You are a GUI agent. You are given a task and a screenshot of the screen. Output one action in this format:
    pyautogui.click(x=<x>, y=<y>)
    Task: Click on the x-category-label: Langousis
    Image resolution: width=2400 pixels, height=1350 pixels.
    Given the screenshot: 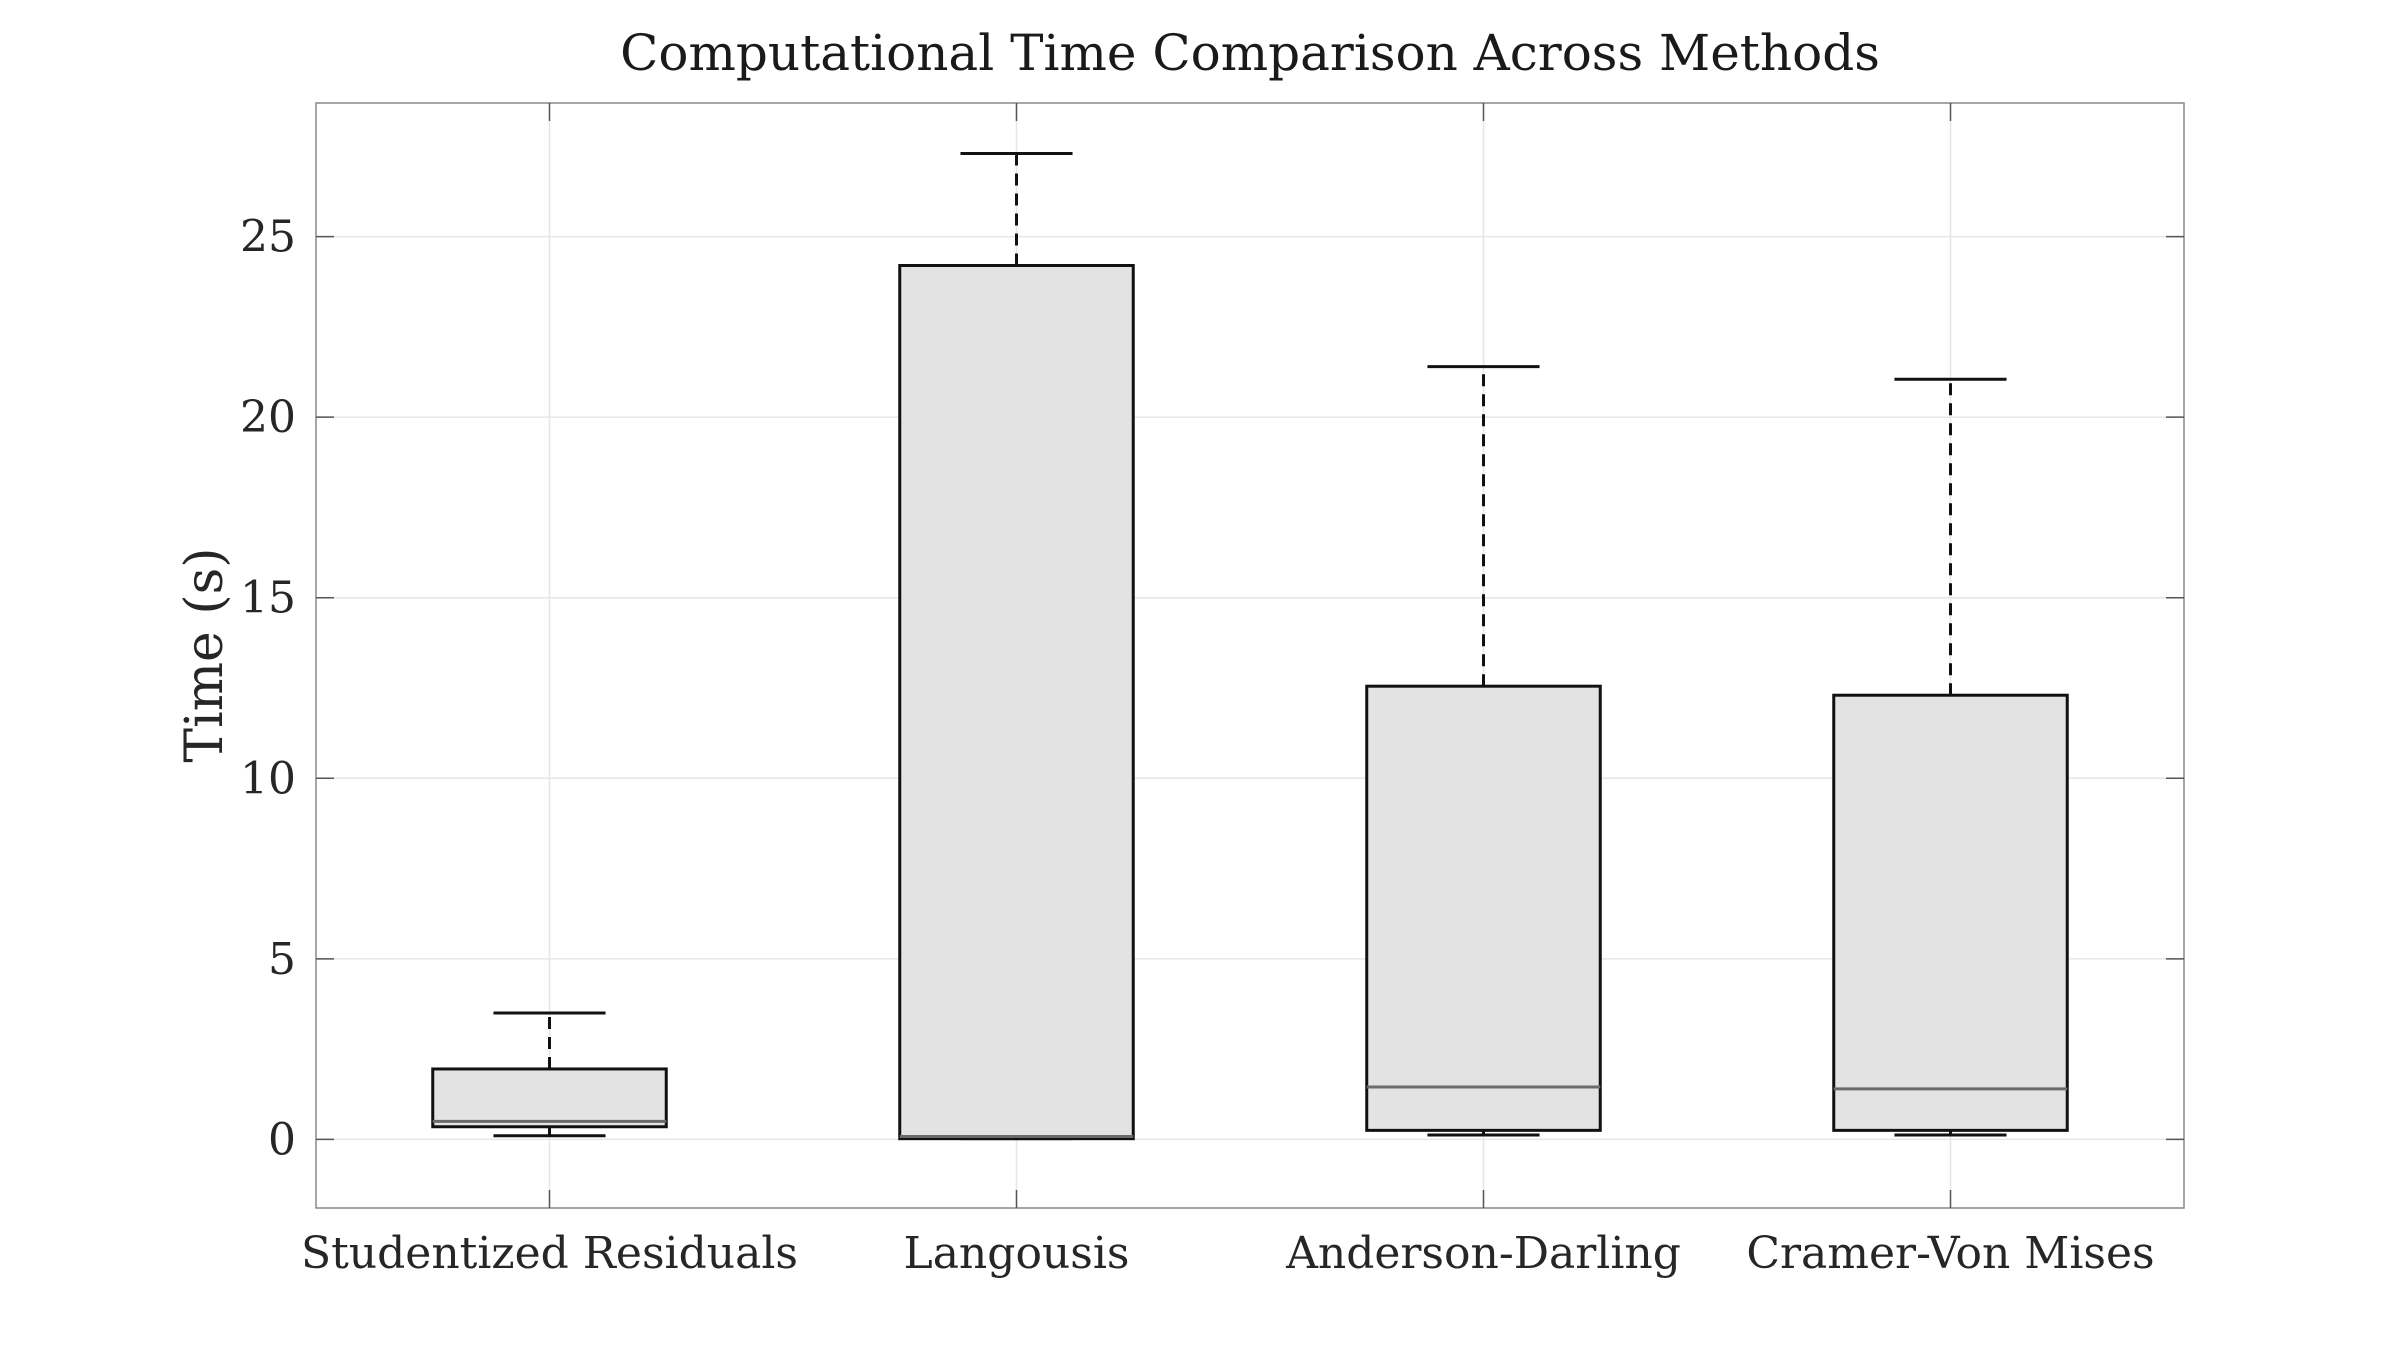 What is the action you would take?
    pyautogui.click(x=1016, y=1253)
    